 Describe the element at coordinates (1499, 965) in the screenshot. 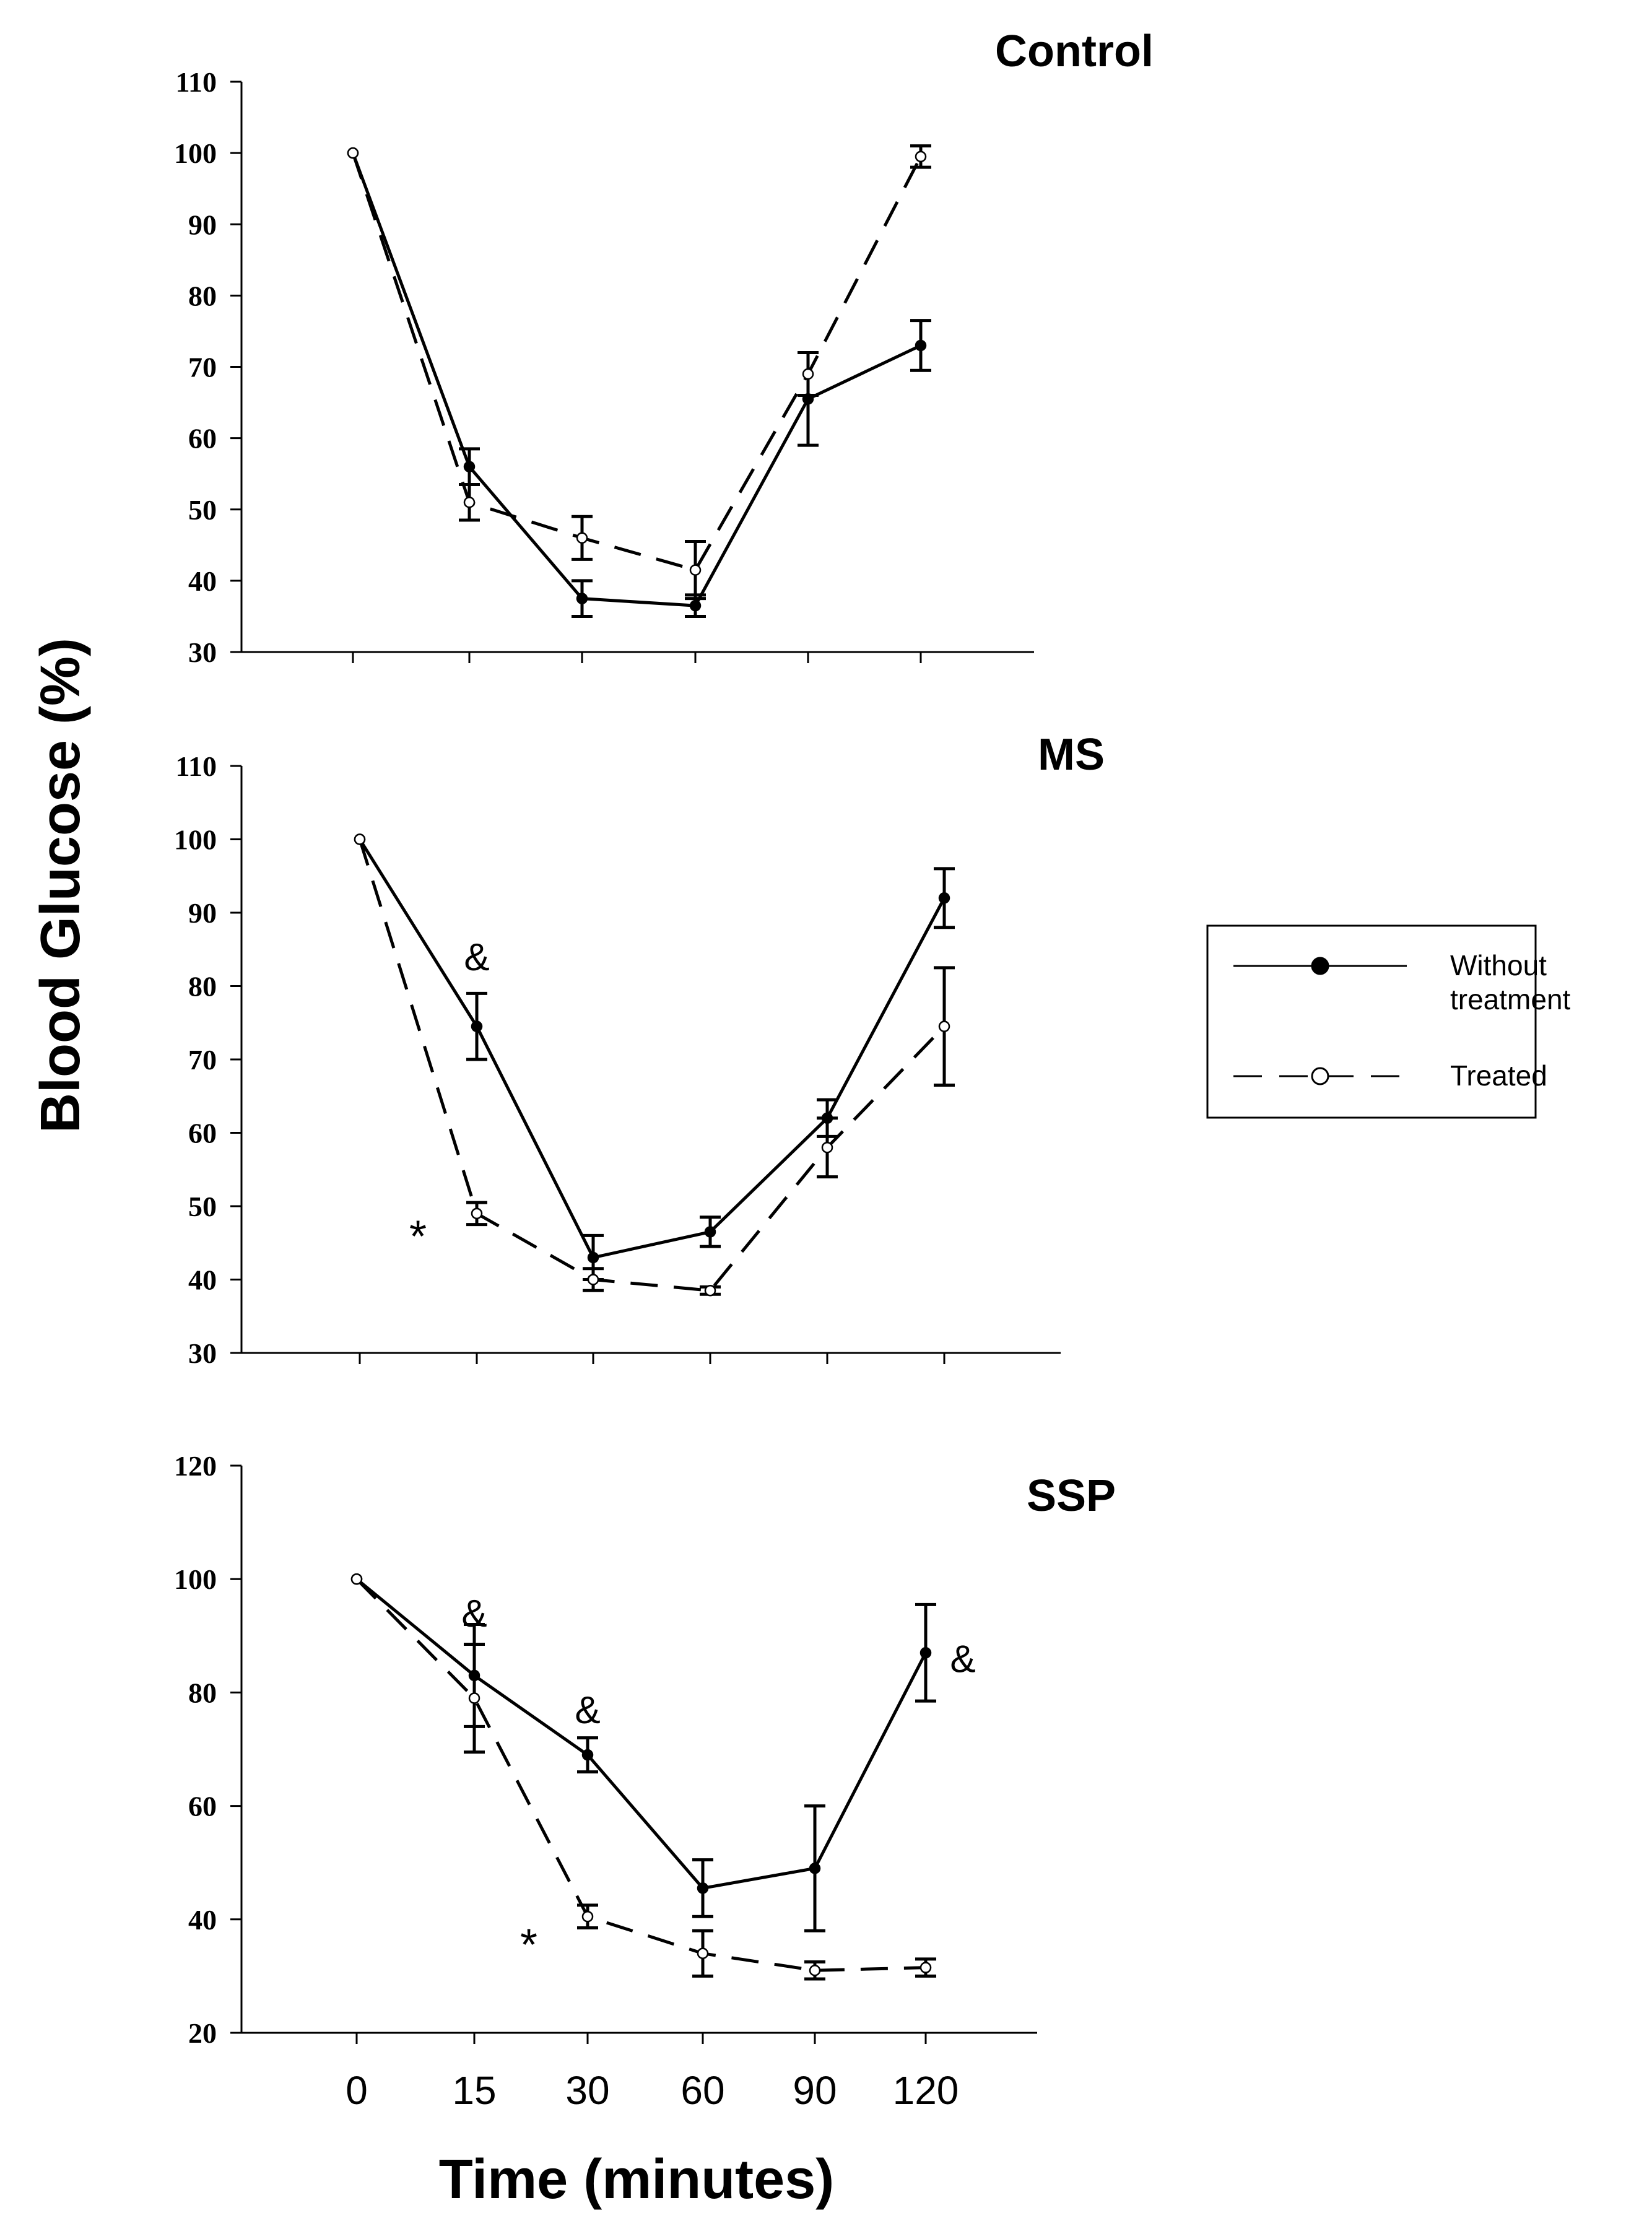

I see `legend-label-line-1: Without` at that location.